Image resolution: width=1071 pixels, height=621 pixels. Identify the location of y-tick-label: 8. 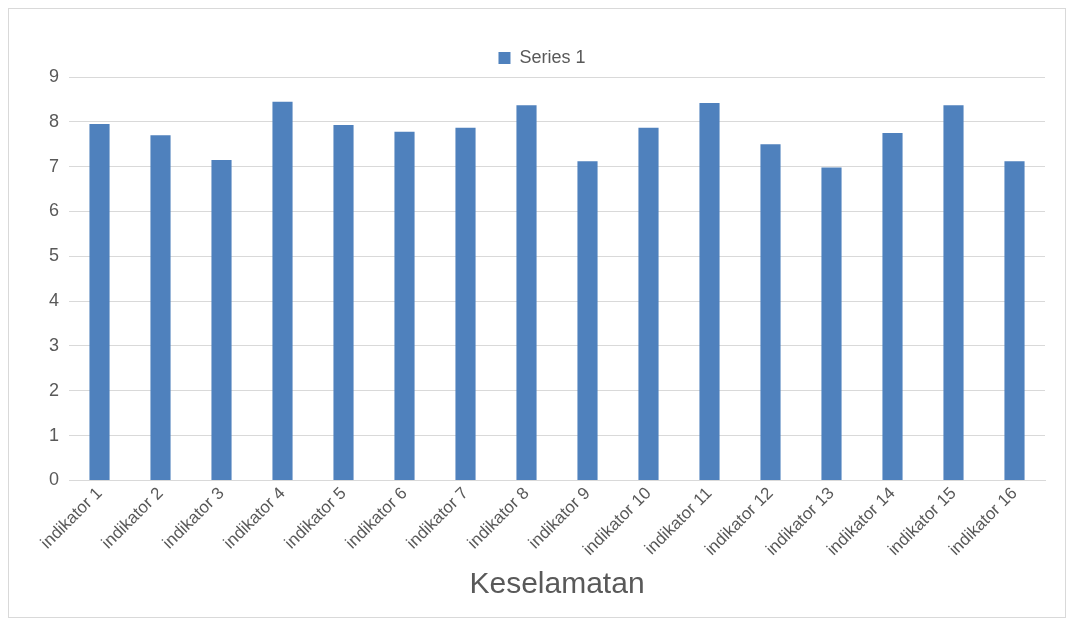
(54, 120).